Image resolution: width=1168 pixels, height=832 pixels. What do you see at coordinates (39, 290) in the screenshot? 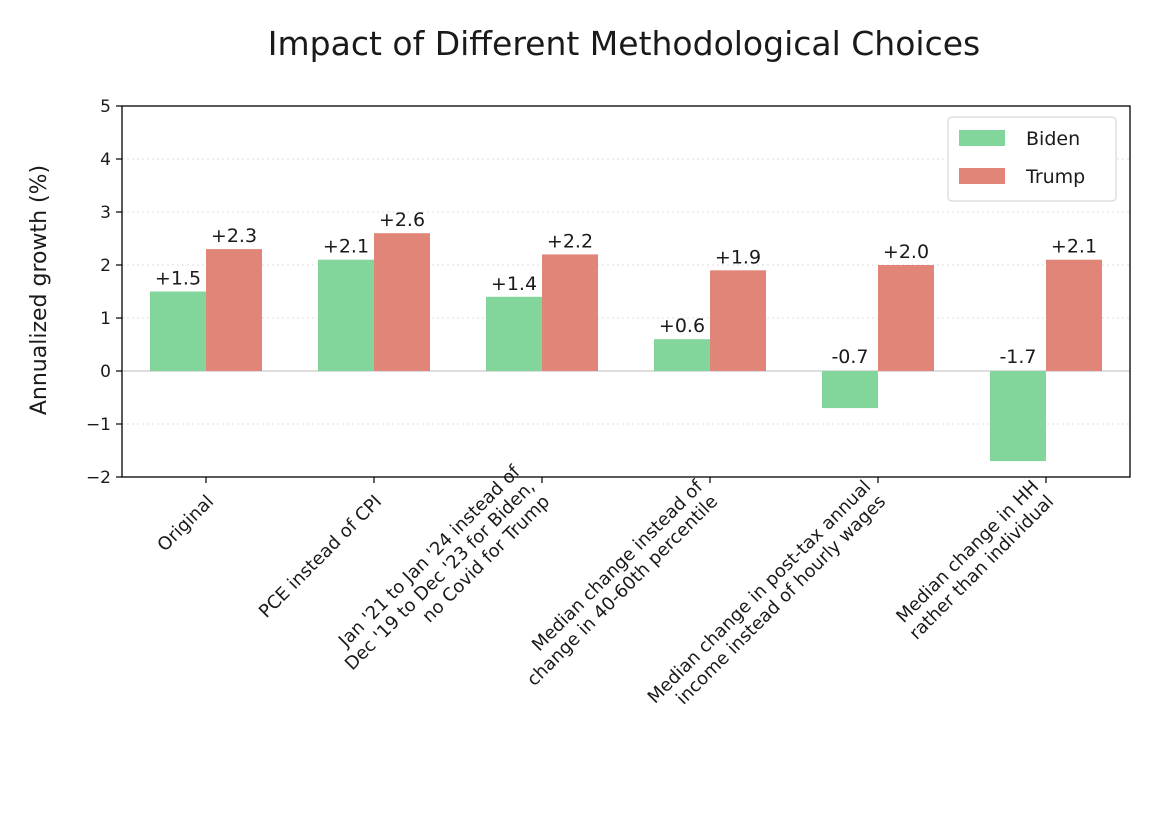
I see `y-axis-label: Annualized growth (%)` at bounding box center [39, 290].